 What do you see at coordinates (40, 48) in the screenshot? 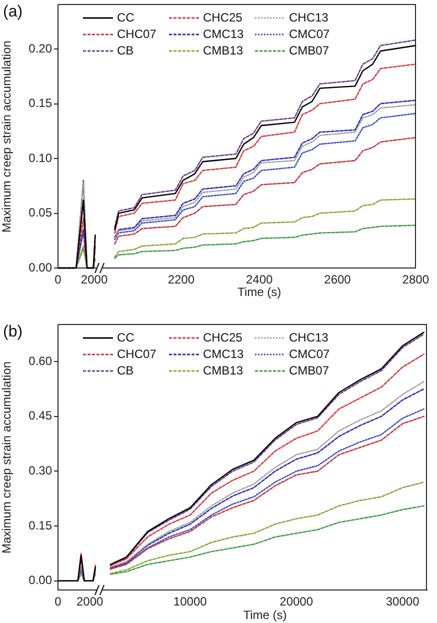
I see `y-tick-label: 0.20` at bounding box center [40, 48].